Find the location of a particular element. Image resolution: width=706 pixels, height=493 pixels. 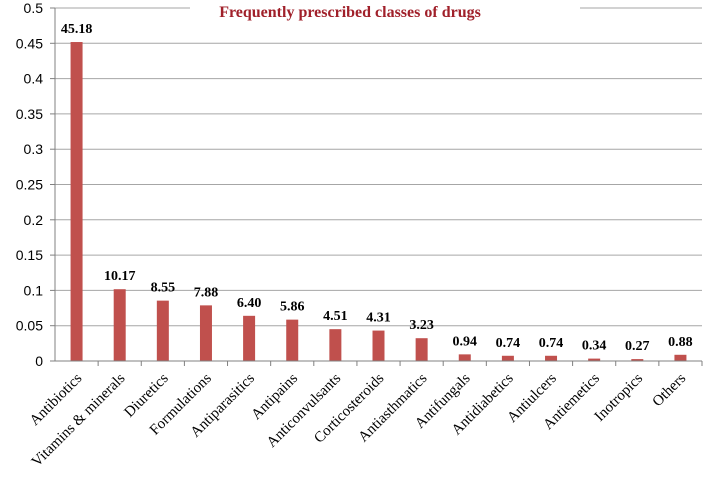

title-background is located at coordinates (385, 12).